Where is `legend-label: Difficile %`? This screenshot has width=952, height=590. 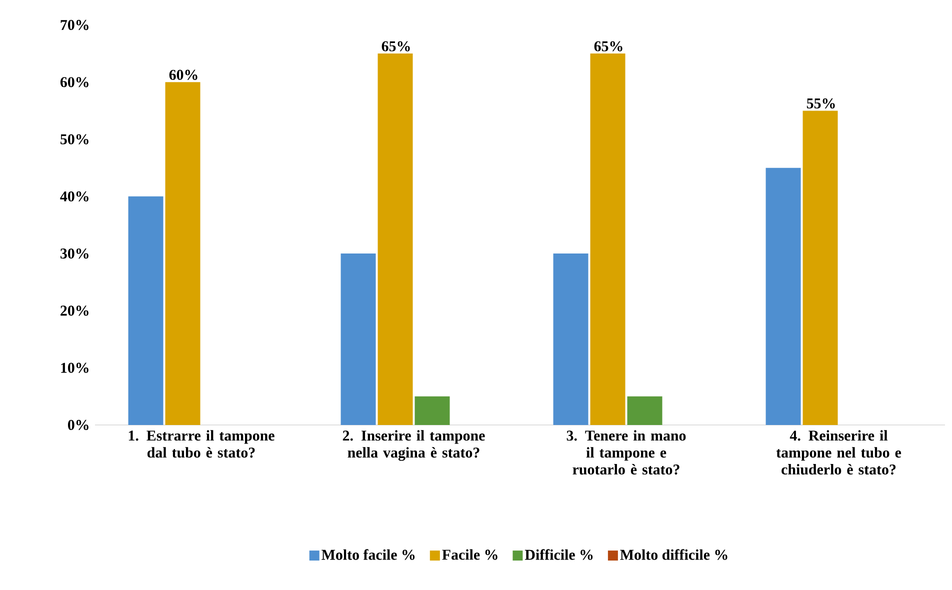
legend-label: Difficile % is located at coordinates (558, 554).